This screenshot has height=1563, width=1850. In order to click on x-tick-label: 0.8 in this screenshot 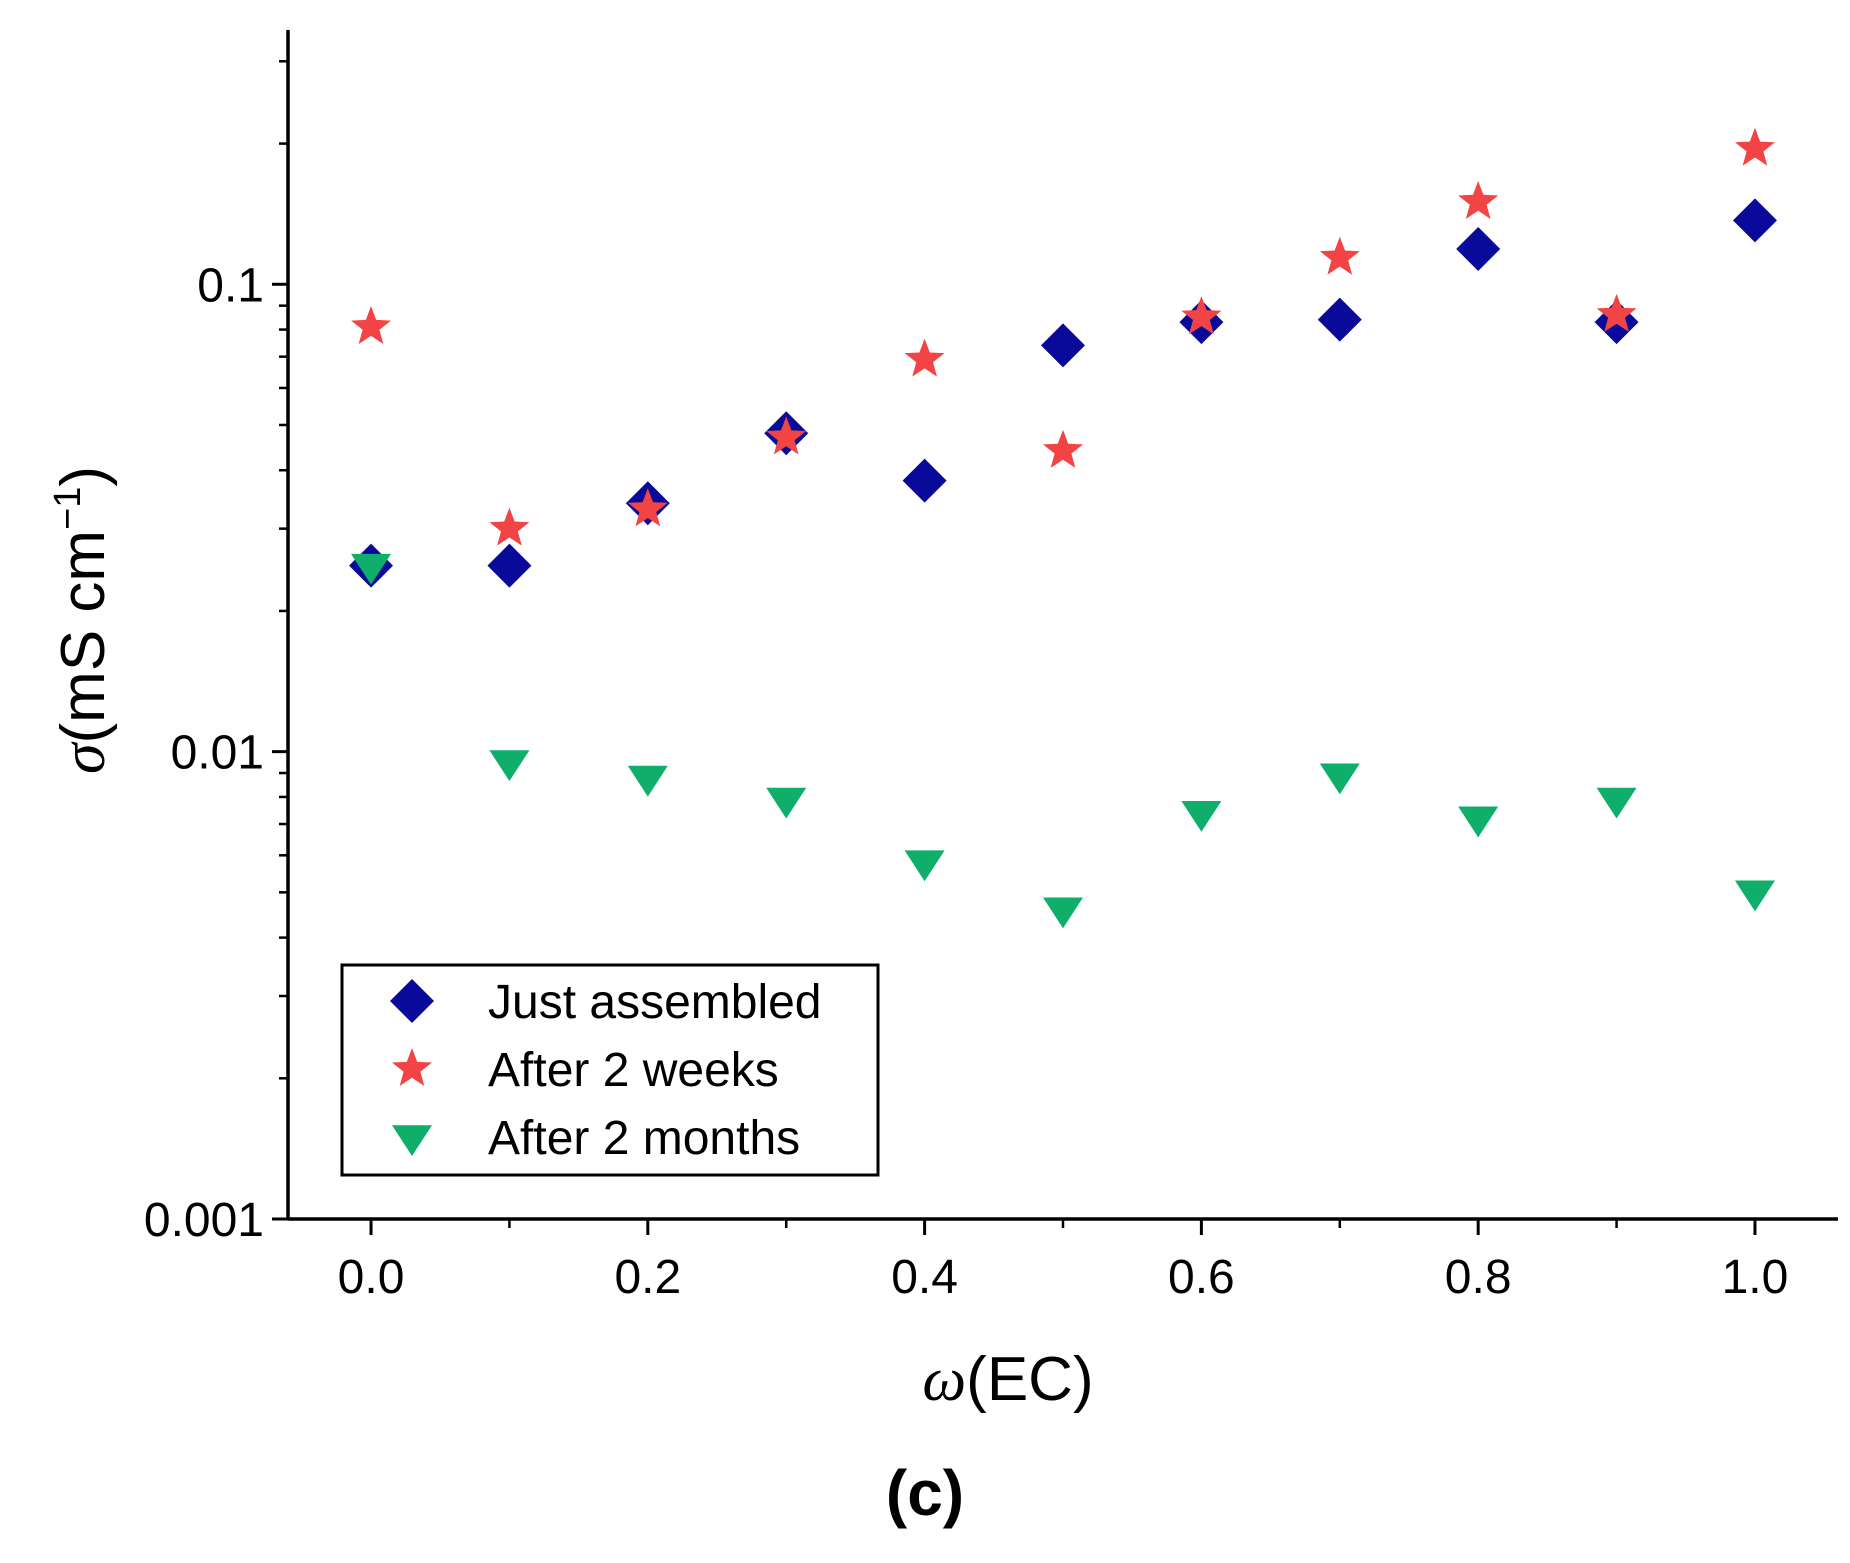, I will do `click(1478, 1277)`.